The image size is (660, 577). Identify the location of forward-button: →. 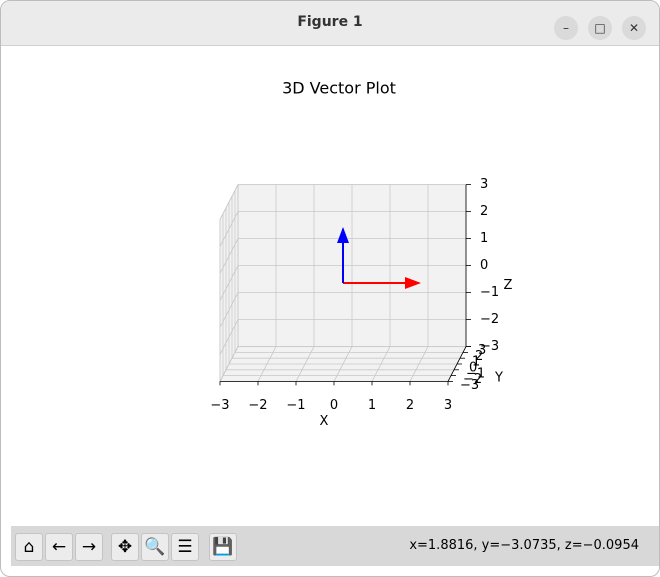
(89, 547).